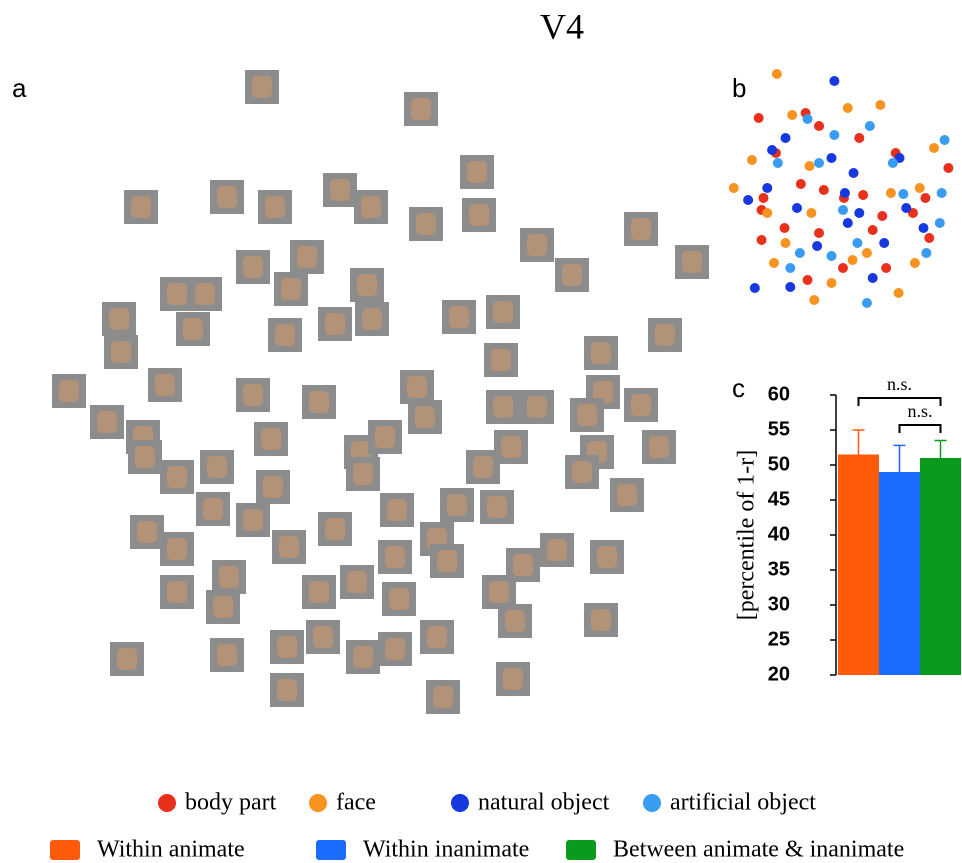 The height and width of the screenshot is (863, 962). I want to click on legend-label: artificial object, so click(743, 803).